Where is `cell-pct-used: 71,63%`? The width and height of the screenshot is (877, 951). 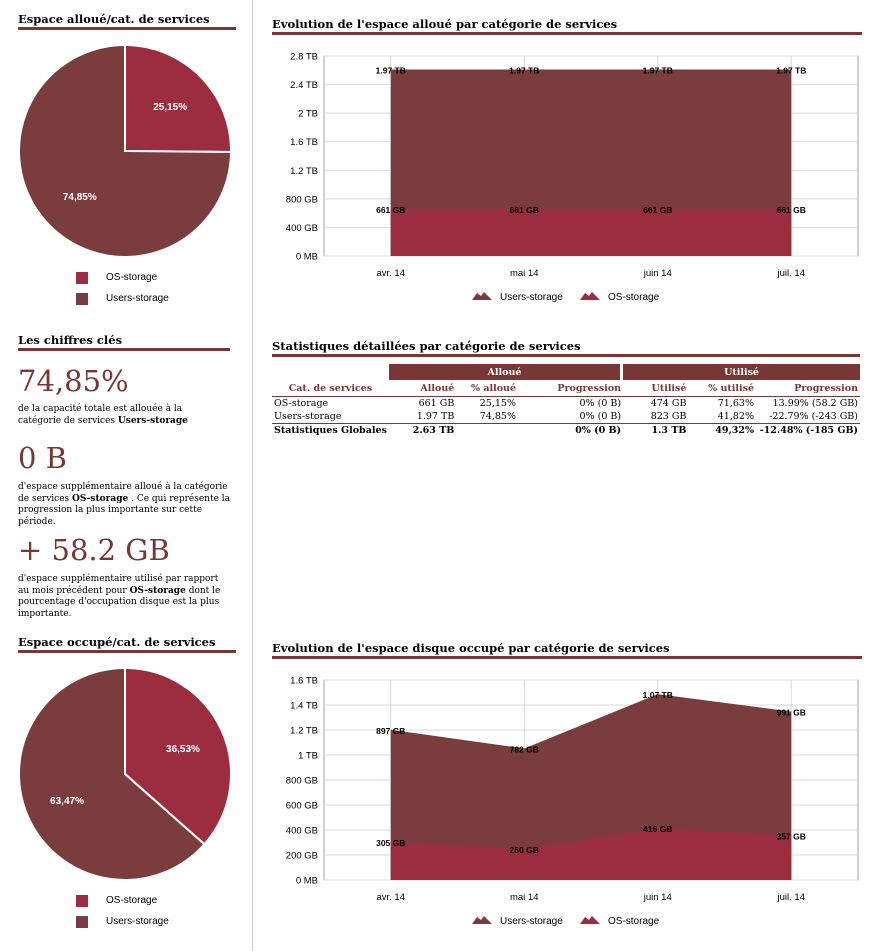 cell-pct-used: 71,63% is located at coordinates (735, 403).